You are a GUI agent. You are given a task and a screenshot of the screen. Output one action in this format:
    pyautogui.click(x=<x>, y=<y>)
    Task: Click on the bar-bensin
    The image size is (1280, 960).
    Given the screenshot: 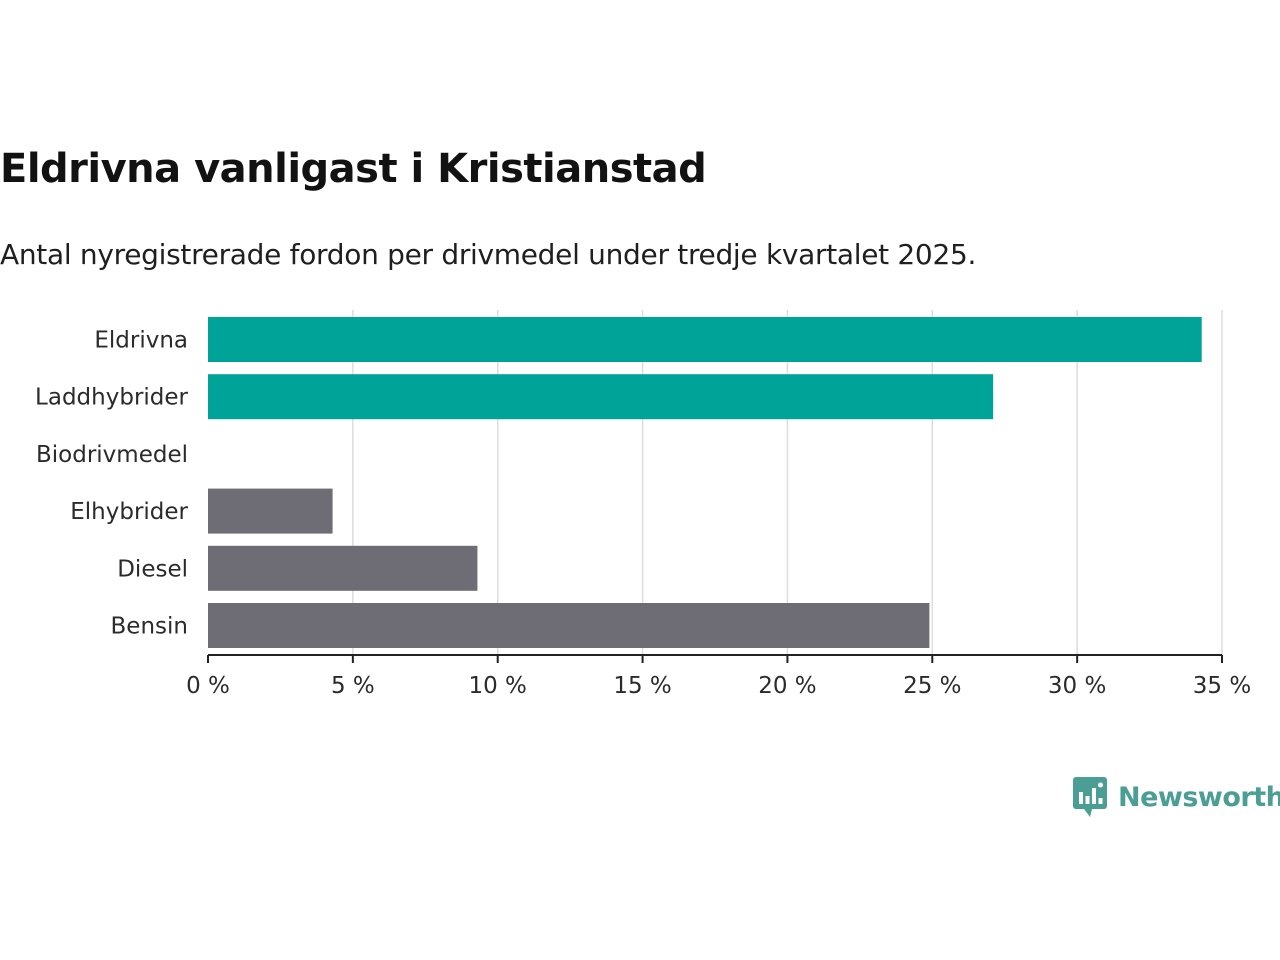 What is the action you would take?
    pyautogui.click(x=569, y=625)
    